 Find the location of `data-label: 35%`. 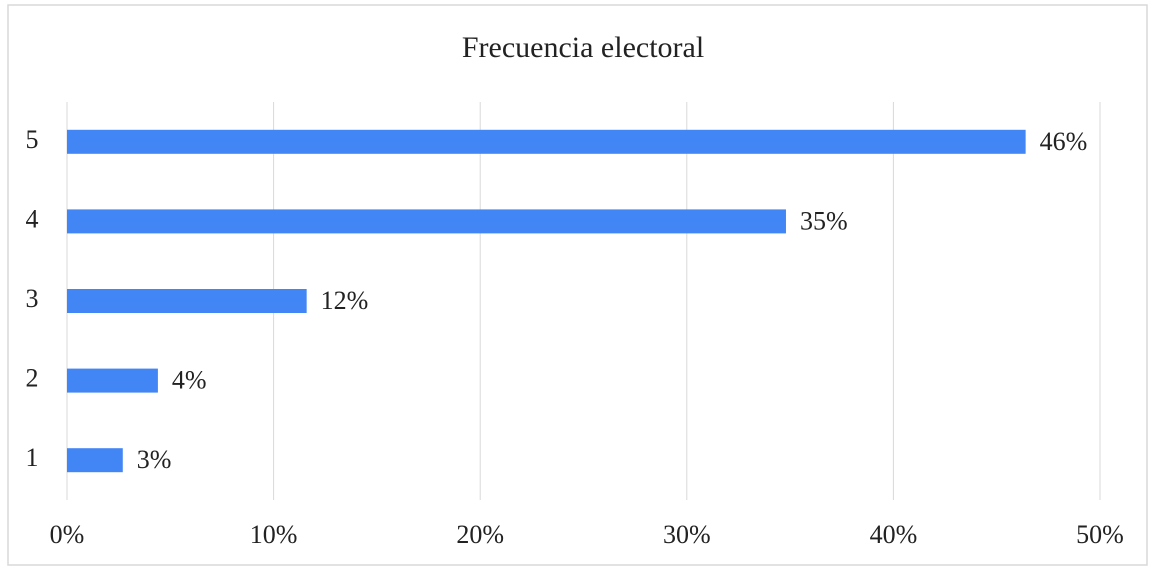

data-label: 35% is located at coordinates (824, 220).